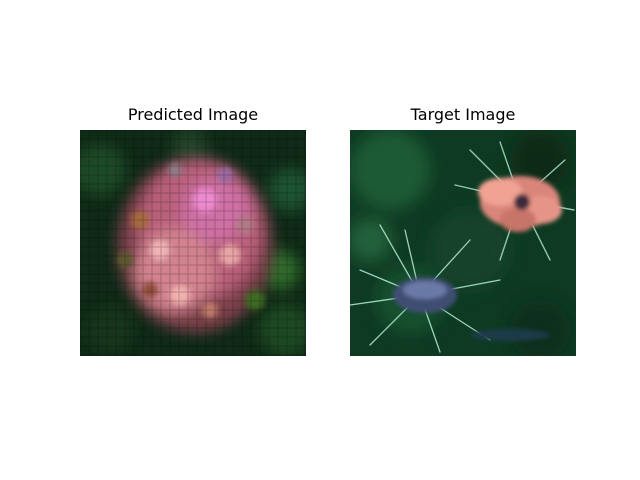  I want to click on target-image-title: Target Image, so click(463, 114).